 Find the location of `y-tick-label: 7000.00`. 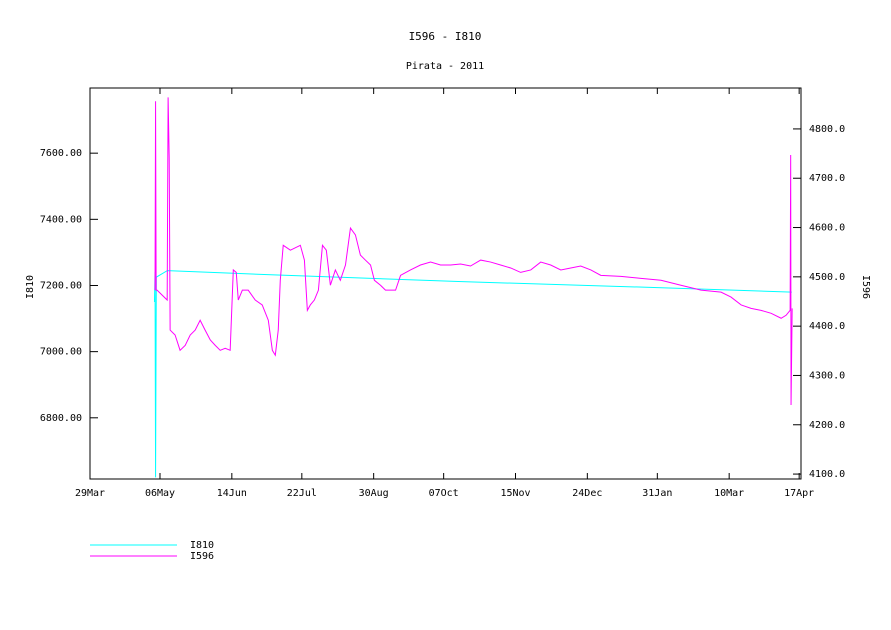

y-tick-label: 7000.00 is located at coordinates (61, 352).